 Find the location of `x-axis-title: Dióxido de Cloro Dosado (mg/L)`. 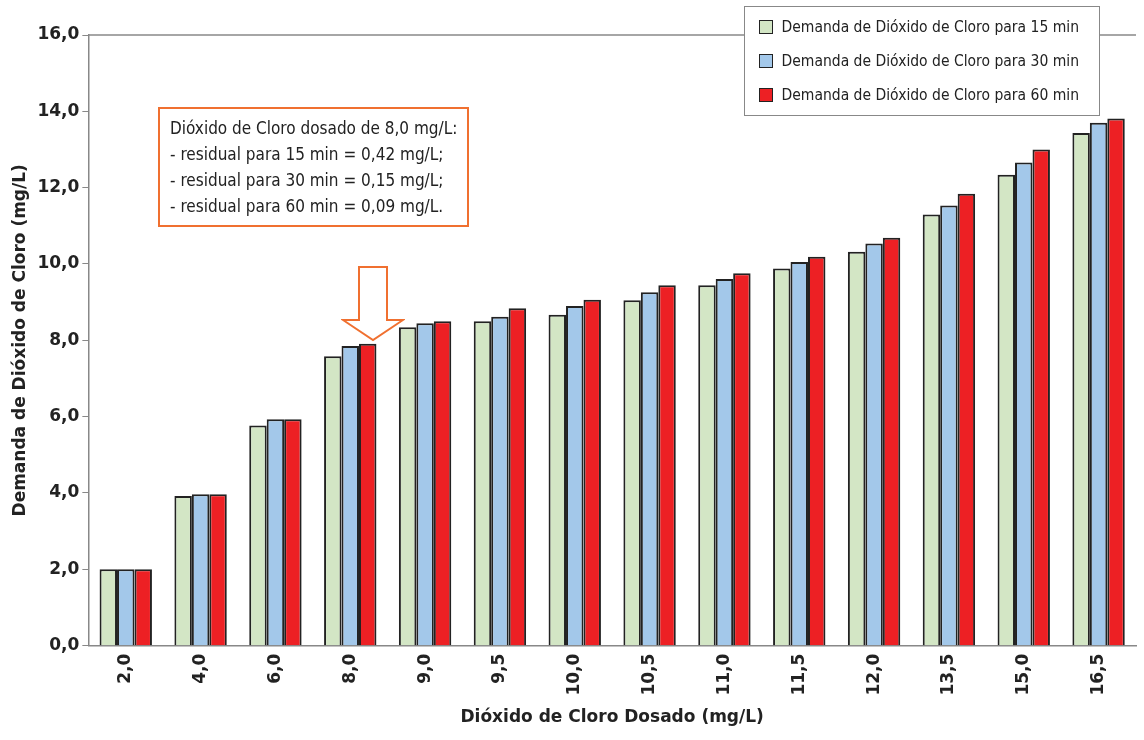

x-axis-title: Dióxido de Cloro Dosado (mg/L) is located at coordinates (612, 716).